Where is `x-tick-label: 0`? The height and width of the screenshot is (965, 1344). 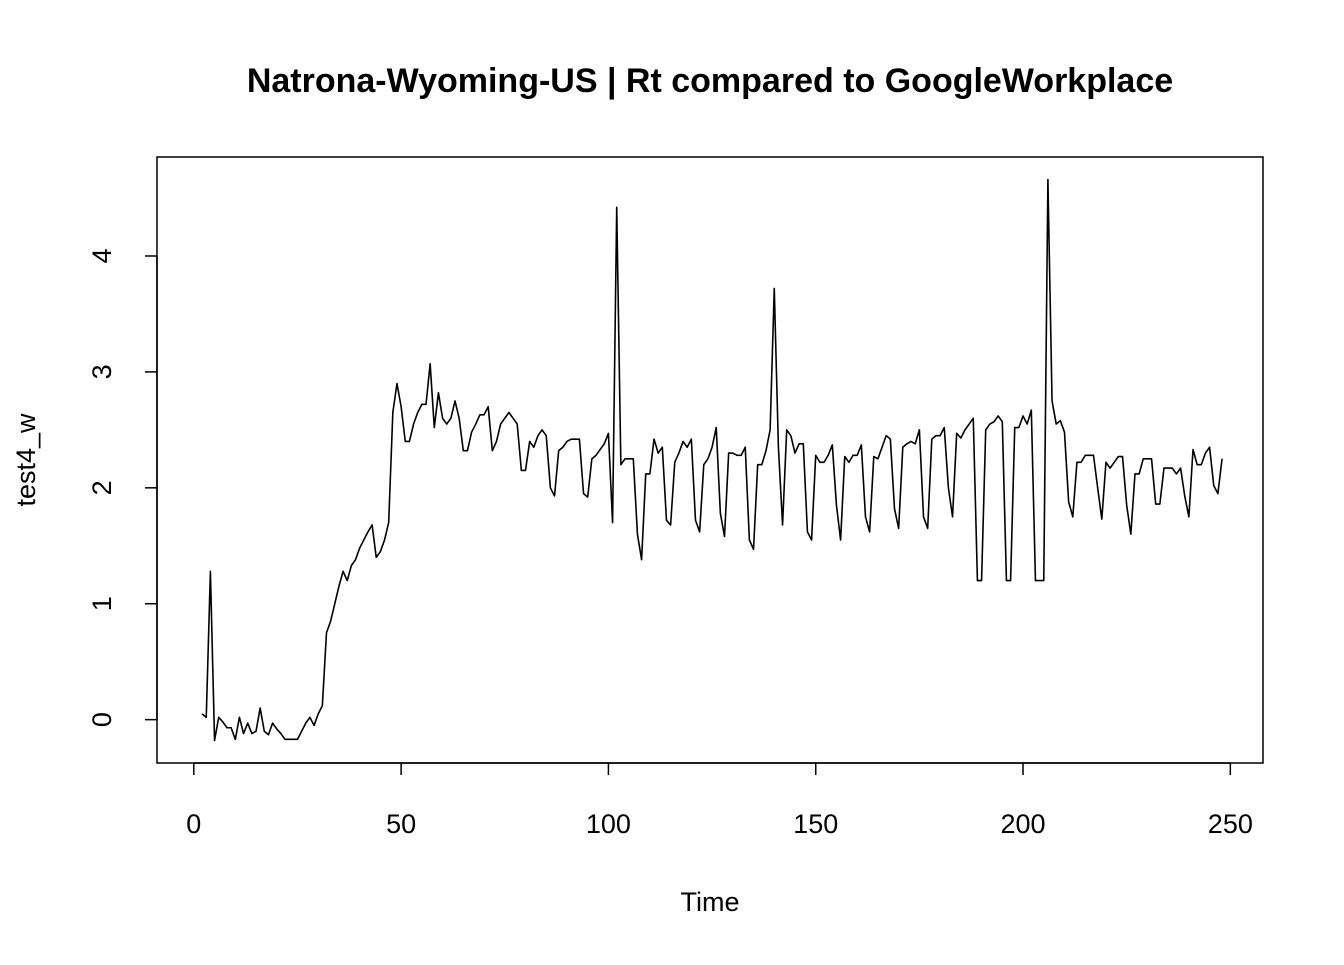 x-tick-label: 0 is located at coordinates (193, 824).